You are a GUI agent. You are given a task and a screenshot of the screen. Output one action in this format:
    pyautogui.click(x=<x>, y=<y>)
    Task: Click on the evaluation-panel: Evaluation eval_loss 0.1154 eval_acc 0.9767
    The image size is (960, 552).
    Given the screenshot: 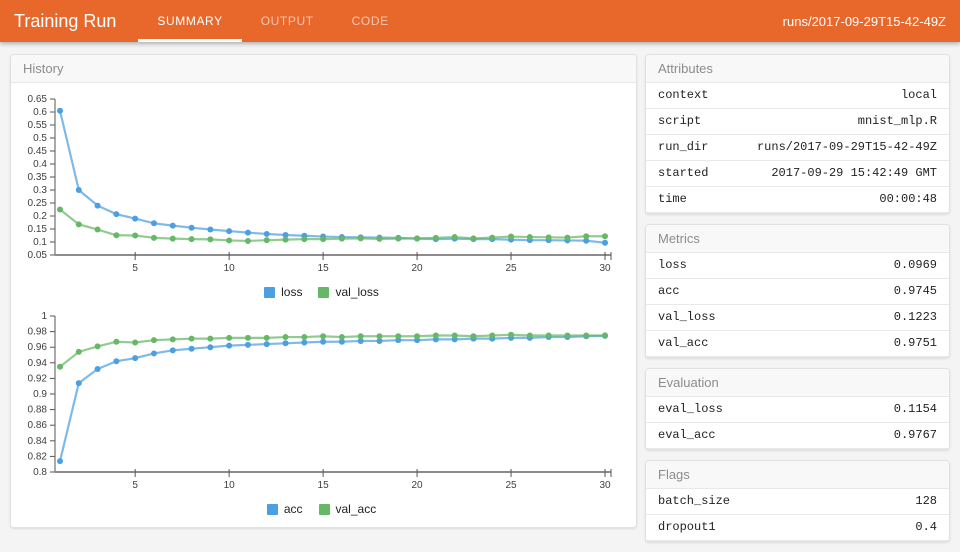 What is the action you would take?
    pyautogui.click(x=797, y=409)
    